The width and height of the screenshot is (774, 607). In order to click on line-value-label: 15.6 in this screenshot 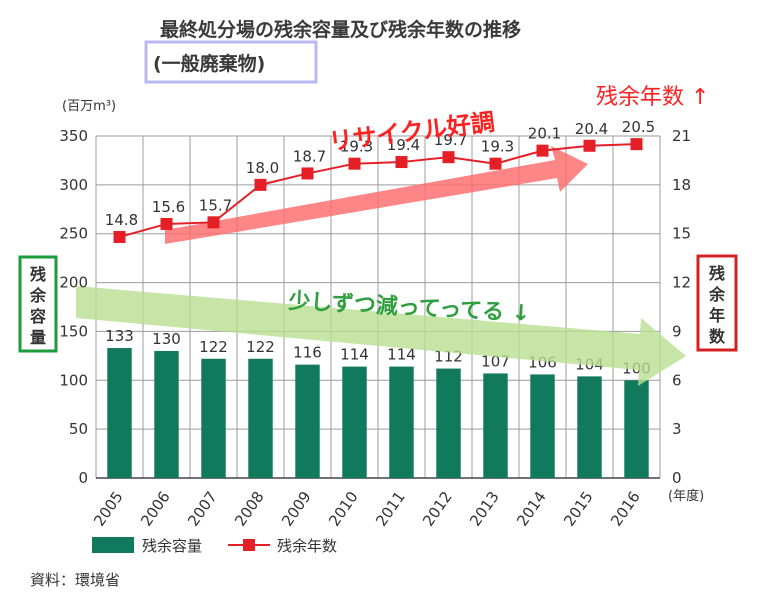, I will do `click(168, 207)`.